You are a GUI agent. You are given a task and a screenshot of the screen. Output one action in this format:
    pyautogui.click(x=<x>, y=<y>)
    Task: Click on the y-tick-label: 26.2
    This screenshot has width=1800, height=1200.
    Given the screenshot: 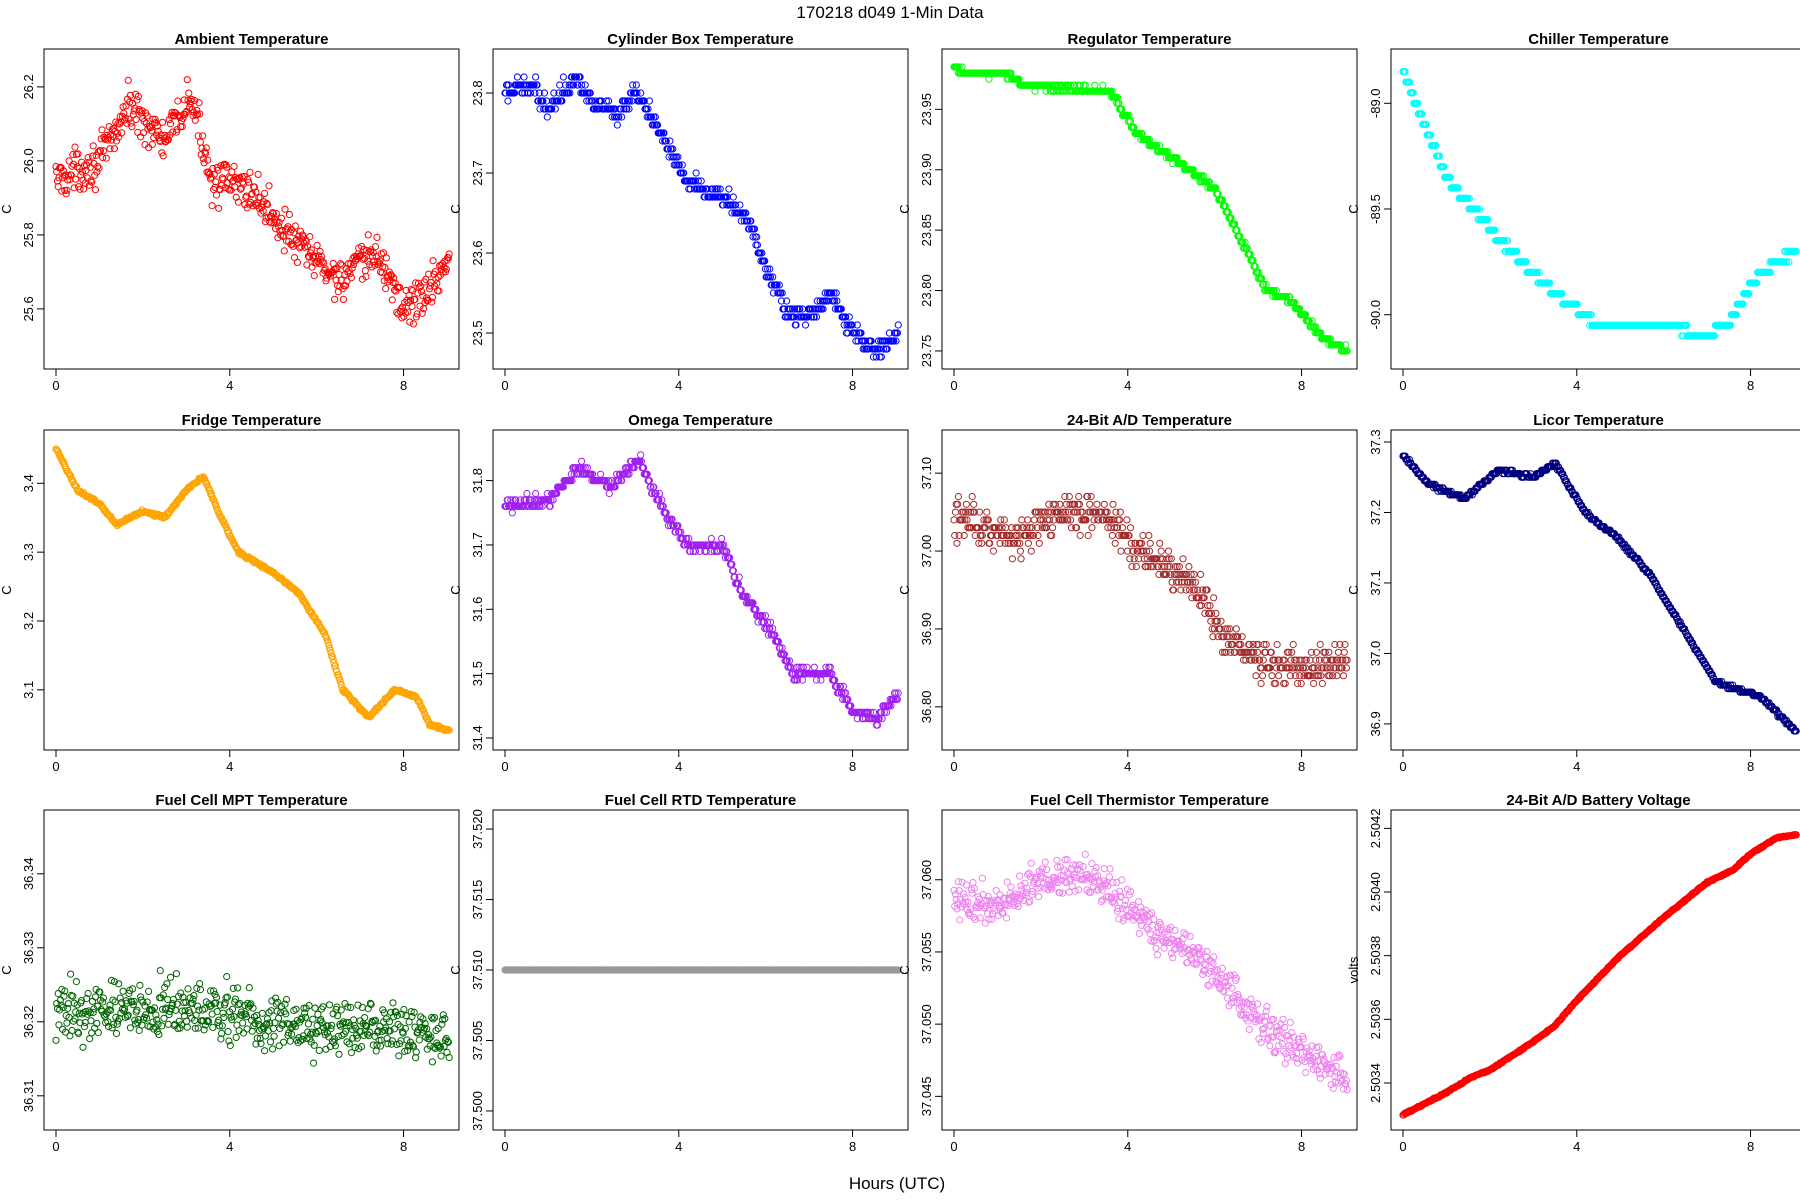 What is the action you would take?
    pyautogui.click(x=28, y=86)
    